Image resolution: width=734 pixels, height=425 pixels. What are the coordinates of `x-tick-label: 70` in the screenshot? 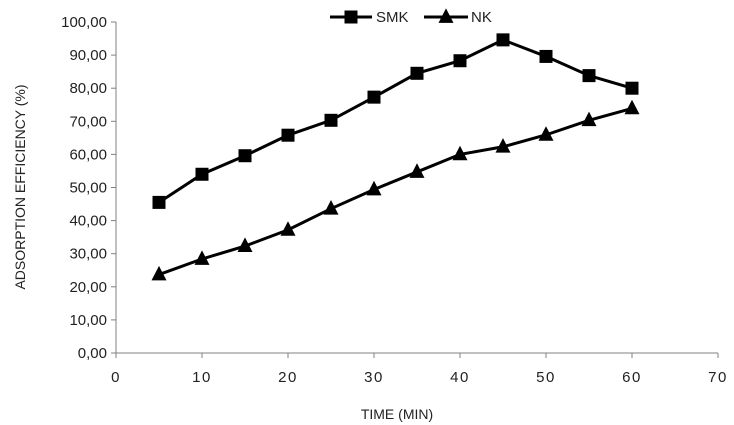 It's located at (718, 377).